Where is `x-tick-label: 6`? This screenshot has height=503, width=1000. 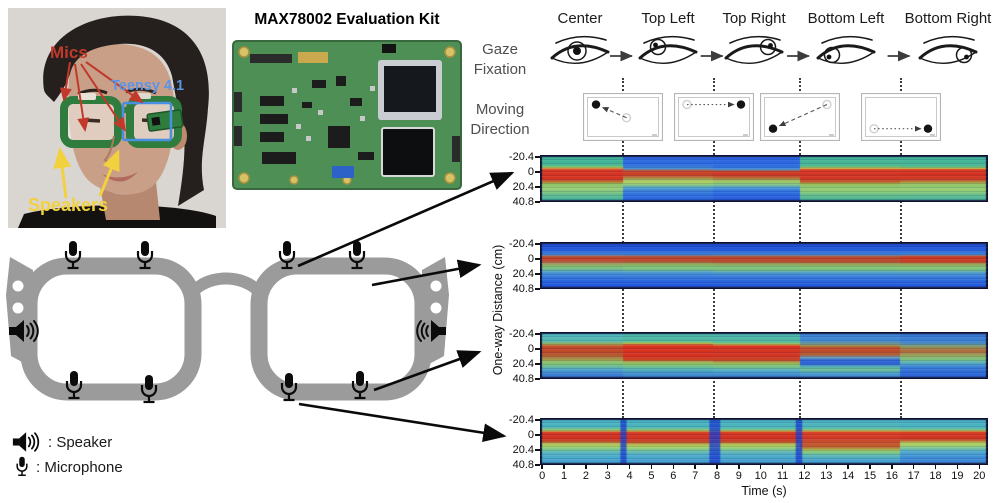 x-tick-label: 6 is located at coordinates (673, 476).